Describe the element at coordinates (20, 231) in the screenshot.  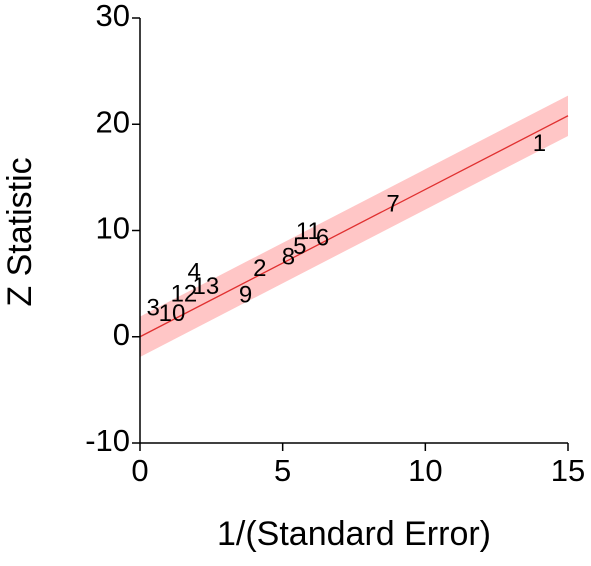
I see `y-axis-title: Z Statistic` at that location.